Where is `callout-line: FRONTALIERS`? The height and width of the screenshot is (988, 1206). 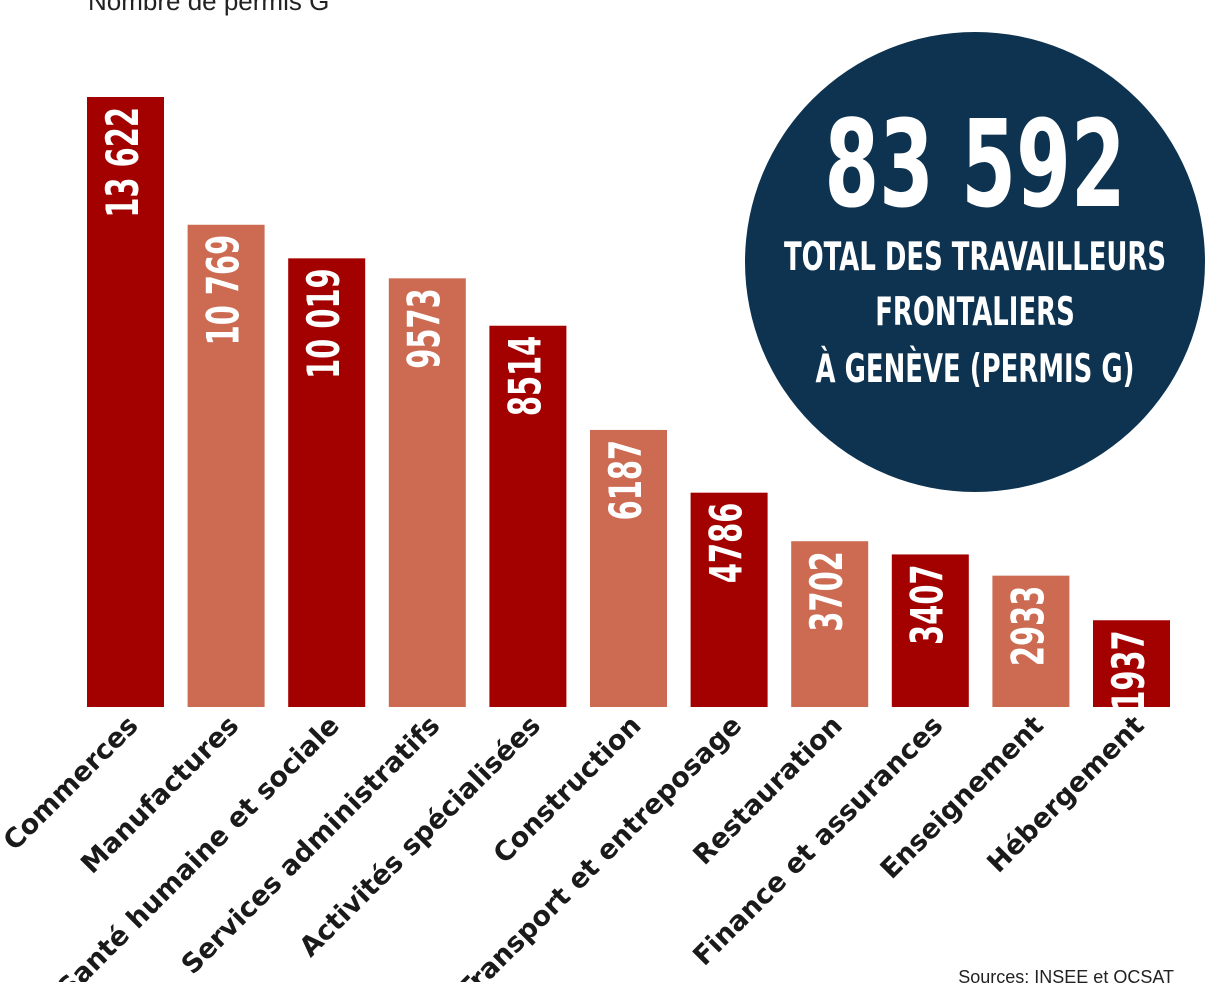
callout-line: FRONTALIERS is located at coordinates (975, 311).